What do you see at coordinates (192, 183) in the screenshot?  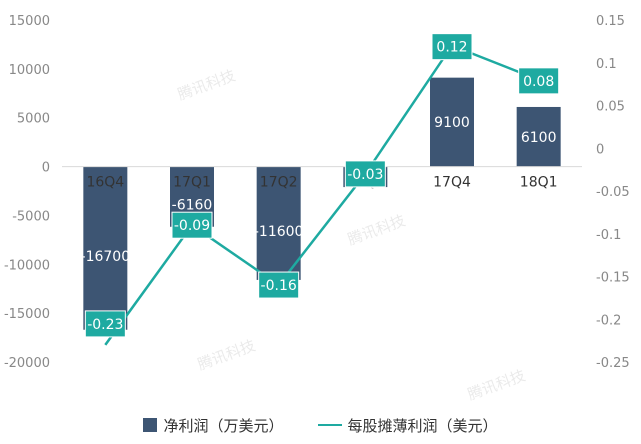 I see `category-label: 17Q1` at bounding box center [192, 183].